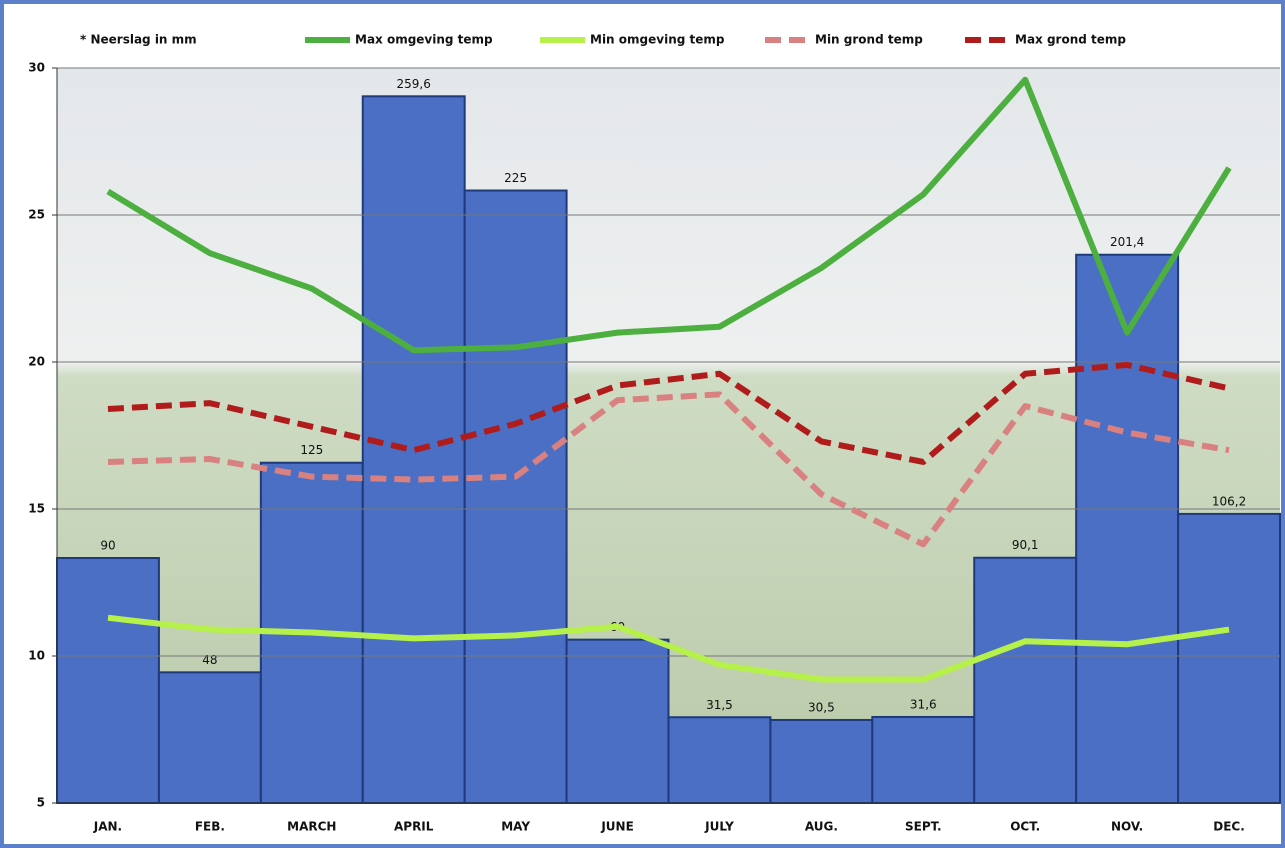  Describe the element at coordinates (36, 68) in the screenshot. I see `y-tick-label: 30` at that location.